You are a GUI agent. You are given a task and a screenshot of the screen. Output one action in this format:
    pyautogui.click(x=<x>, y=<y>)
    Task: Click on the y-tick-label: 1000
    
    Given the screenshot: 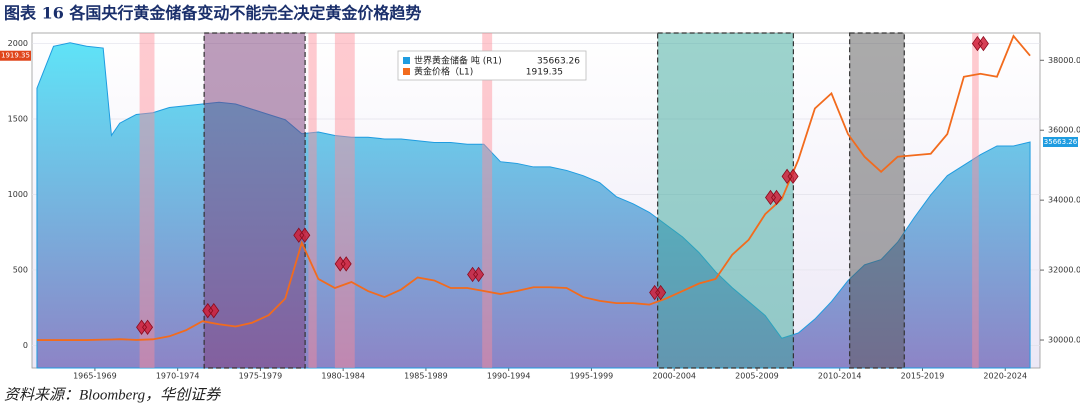 What is the action you would take?
    pyautogui.click(x=18, y=194)
    